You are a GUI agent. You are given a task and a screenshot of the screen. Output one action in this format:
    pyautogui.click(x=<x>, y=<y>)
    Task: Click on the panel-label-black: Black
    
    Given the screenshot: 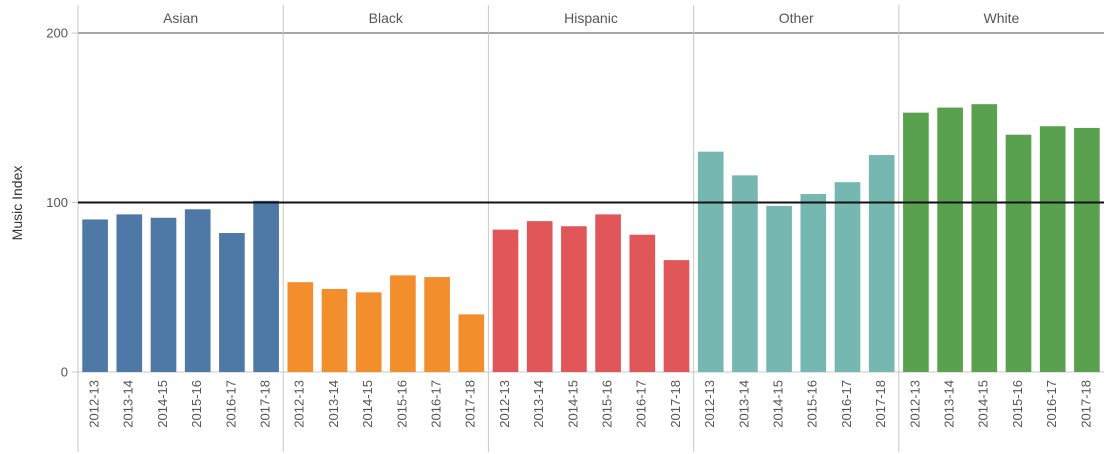 What is the action you would take?
    pyautogui.click(x=386, y=18)
    